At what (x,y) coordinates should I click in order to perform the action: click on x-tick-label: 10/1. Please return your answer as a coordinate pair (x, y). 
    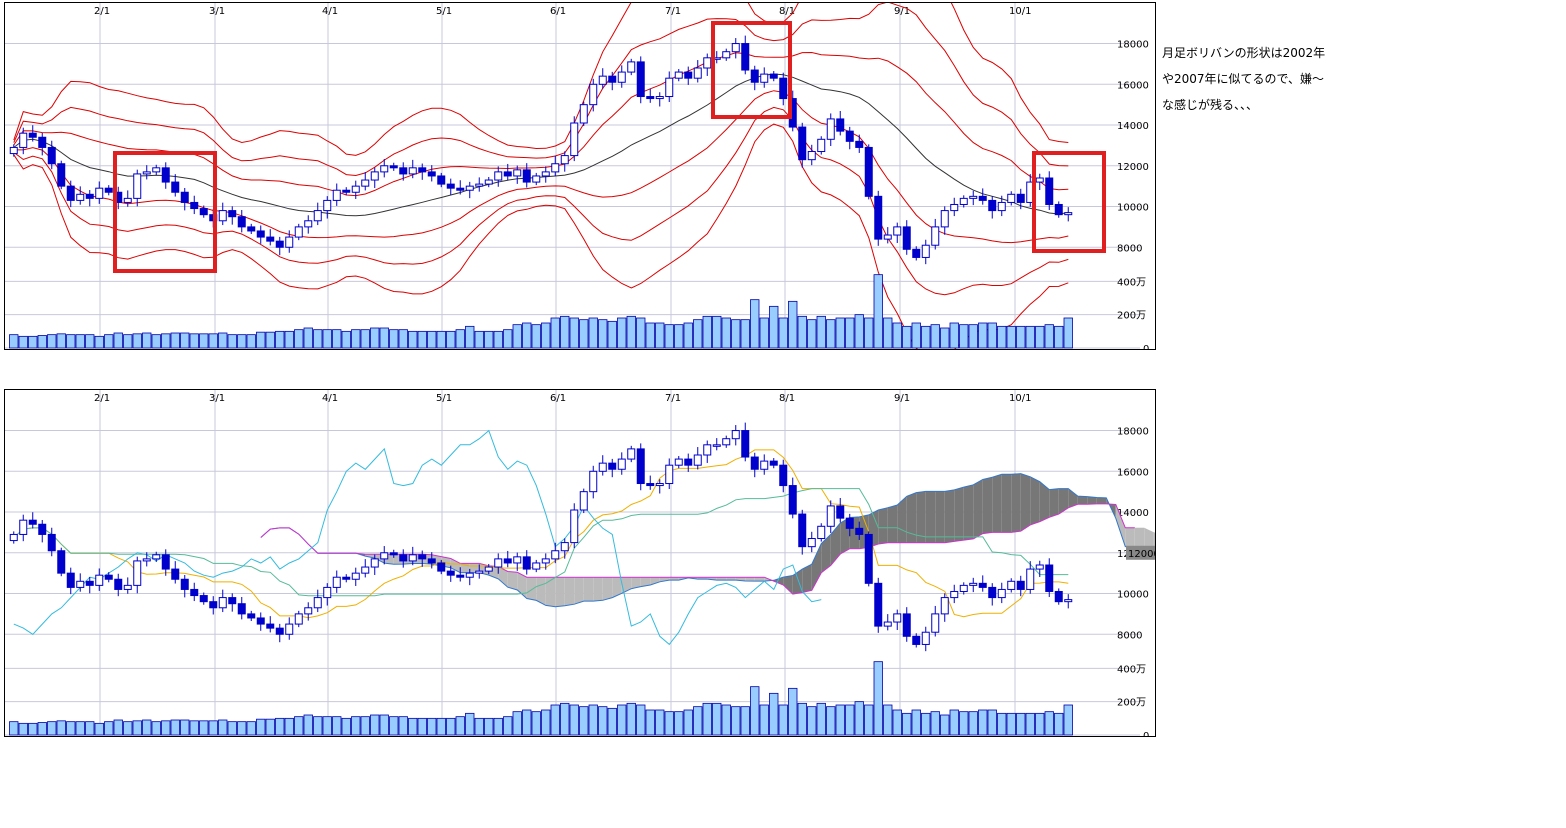
    Looking at the image, I should click on (1020, 398).